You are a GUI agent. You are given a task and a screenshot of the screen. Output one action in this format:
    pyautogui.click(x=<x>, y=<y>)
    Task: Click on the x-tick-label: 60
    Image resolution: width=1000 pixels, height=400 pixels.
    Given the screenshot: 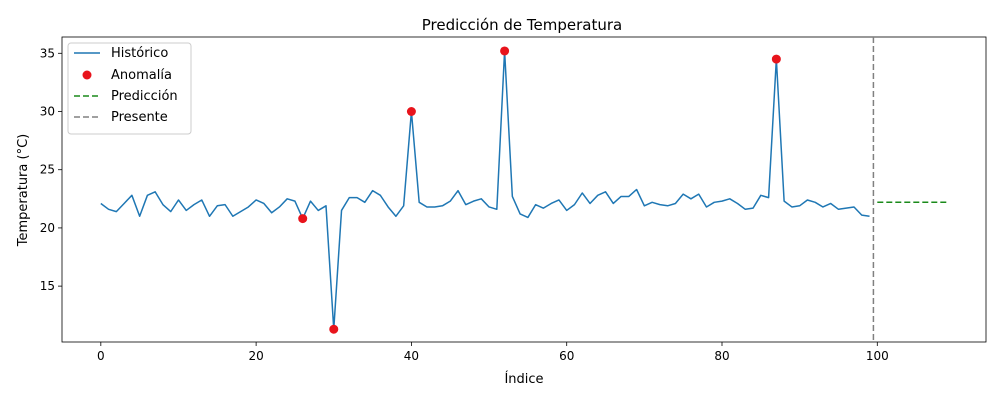 What is the action you would take?
    pyautogui.click(x=566, y=356)
    